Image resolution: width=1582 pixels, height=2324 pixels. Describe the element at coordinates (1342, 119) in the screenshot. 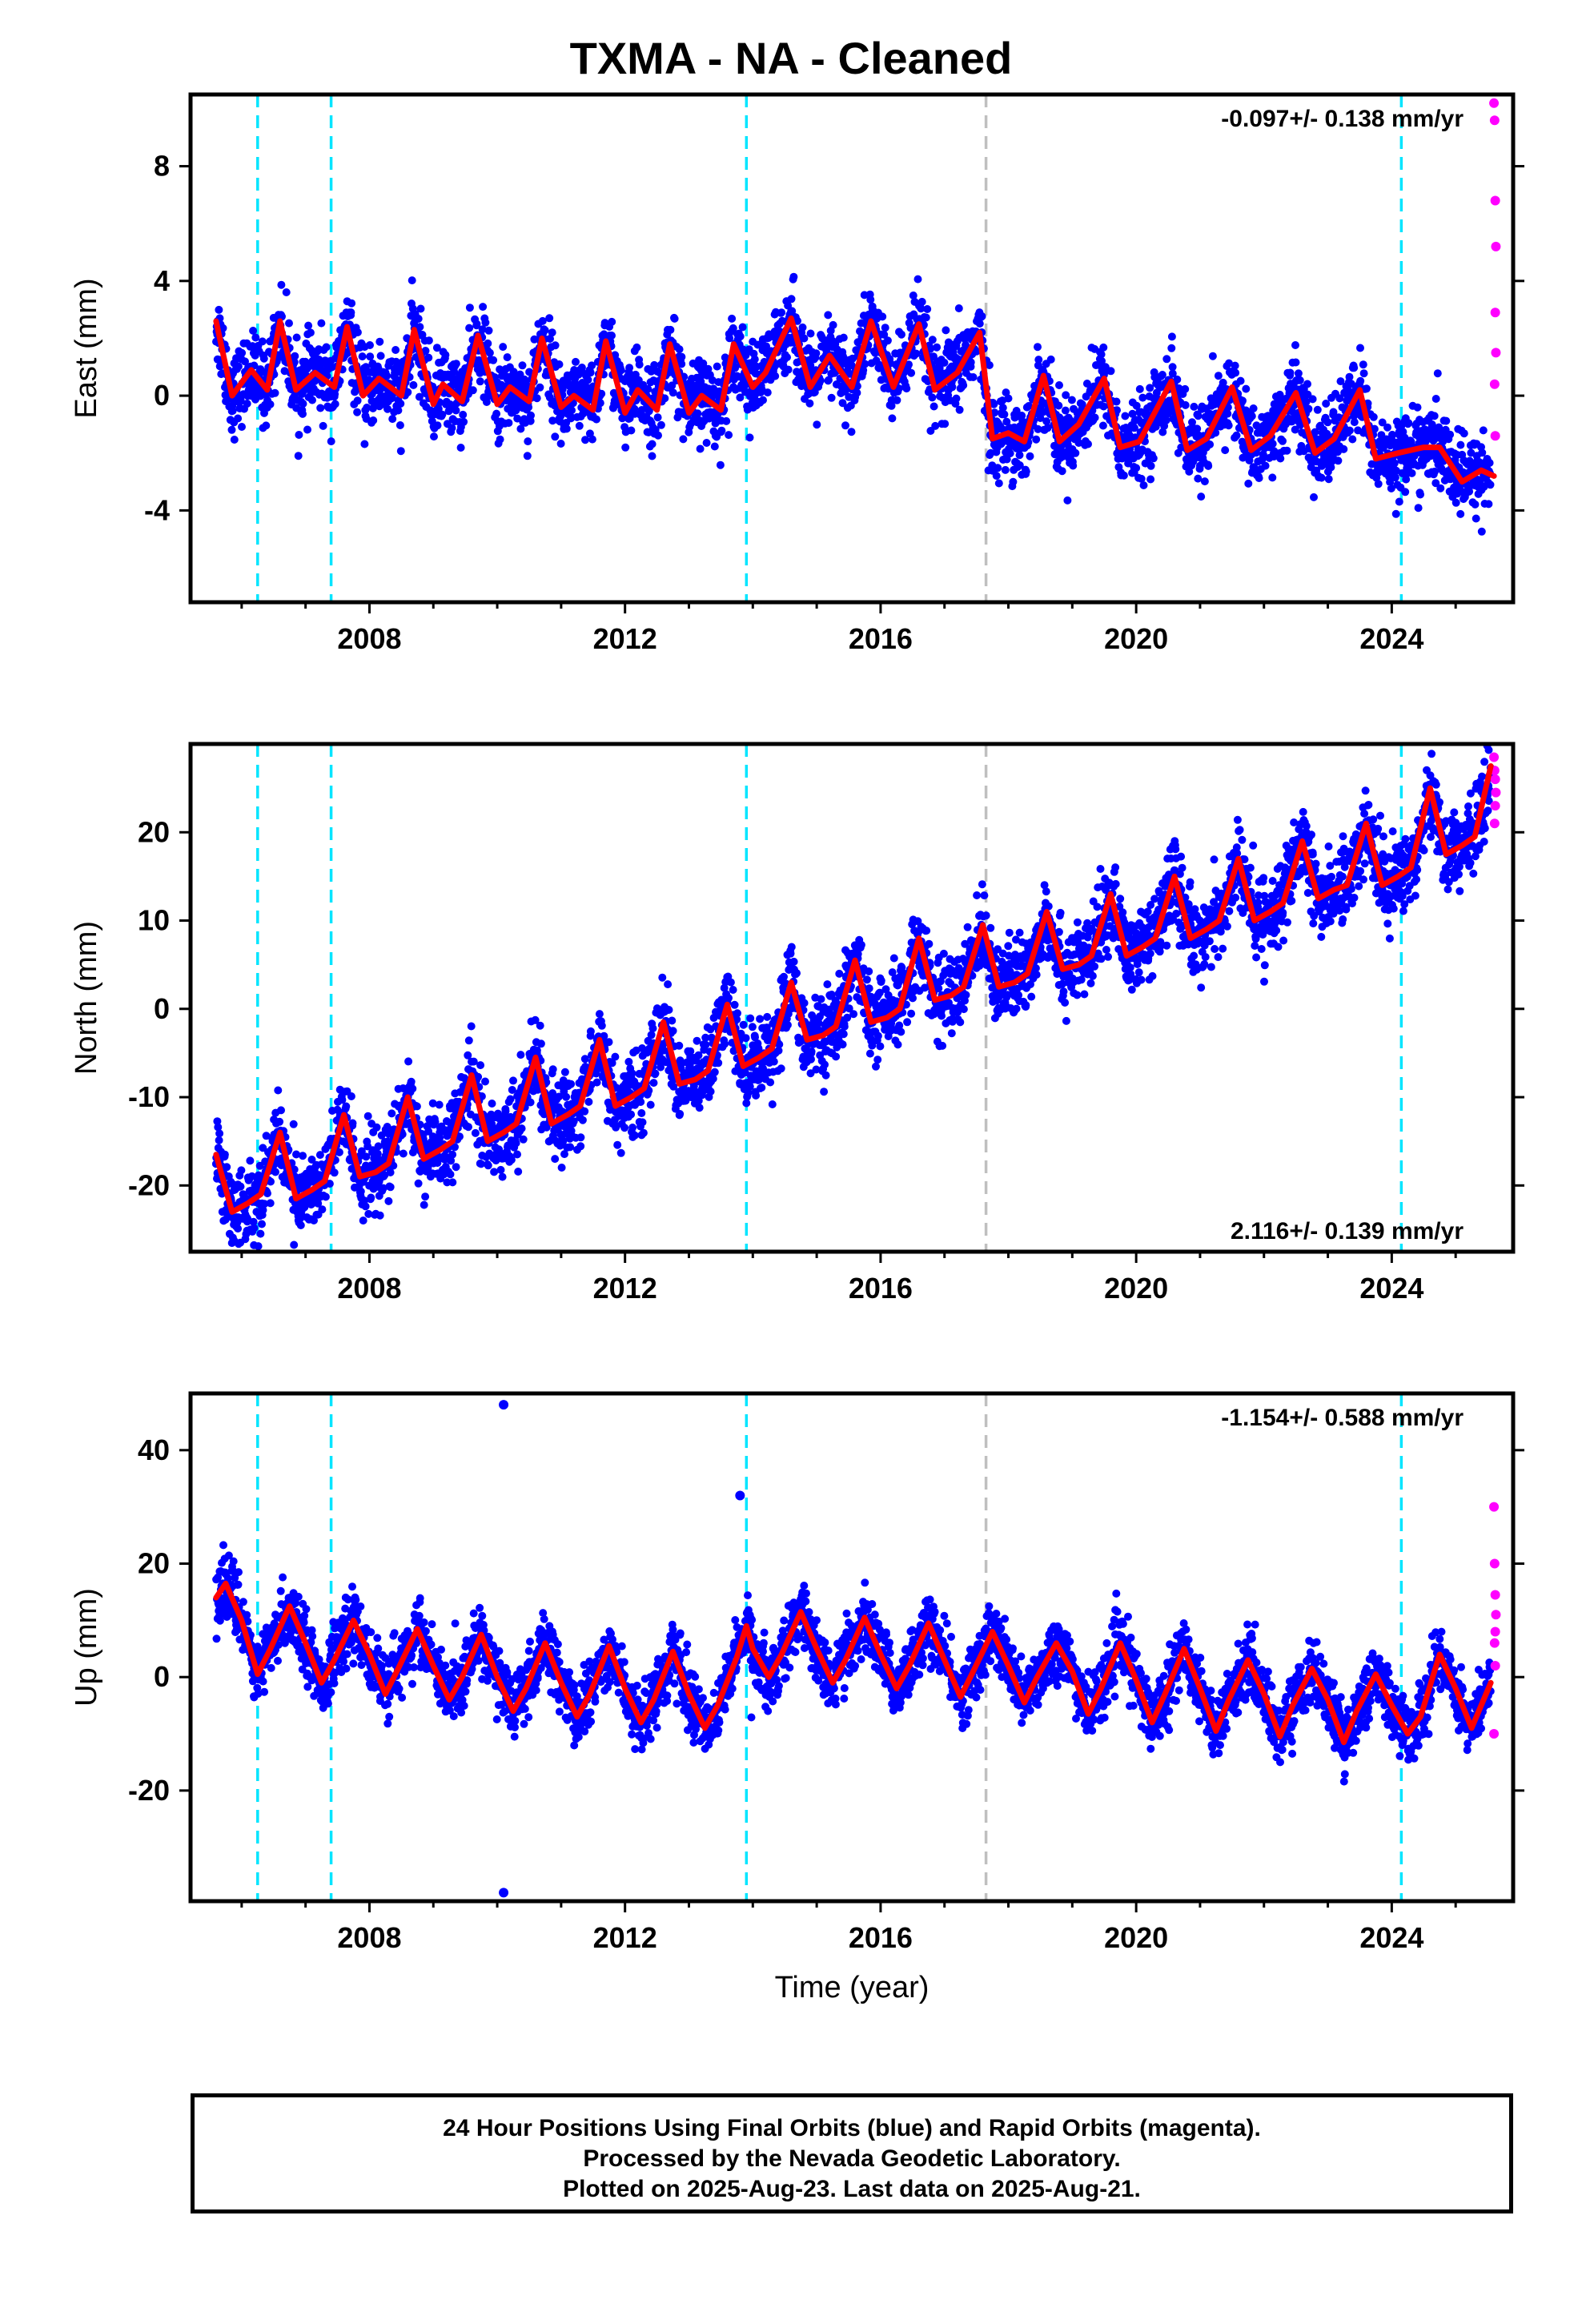

I see `rate-label: -0.097+/- 0.138 mm/yr` at that location.